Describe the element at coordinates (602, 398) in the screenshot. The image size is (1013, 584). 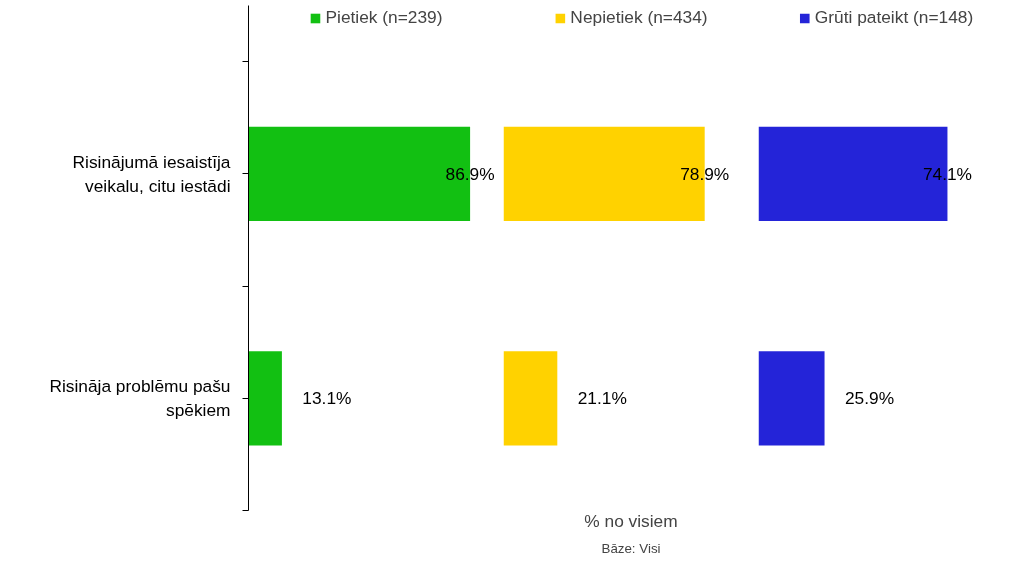
I see `data-label: 21.1%` at that location.